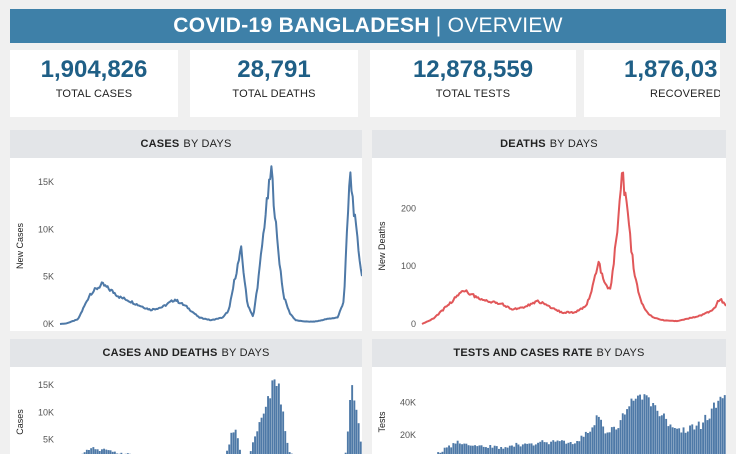 This screenshot has width=736, height=454. I want to click on y-tick-label: 40K, so click(408, 403).